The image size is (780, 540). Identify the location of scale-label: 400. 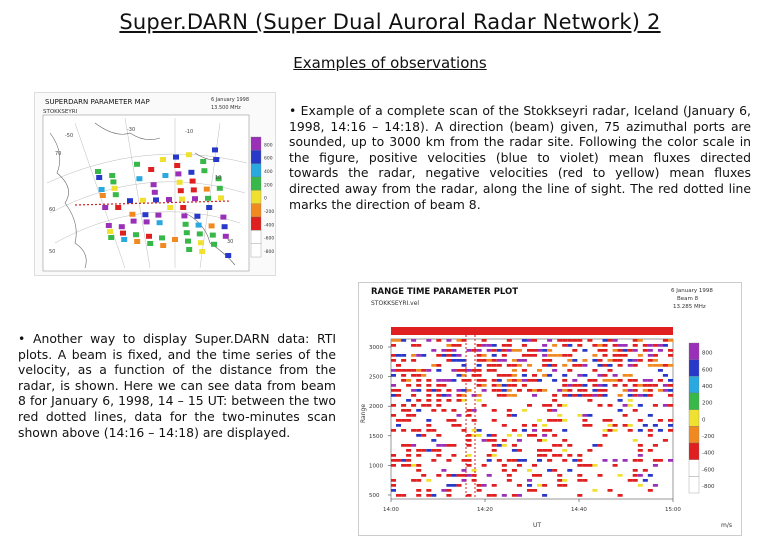
(268, 172).